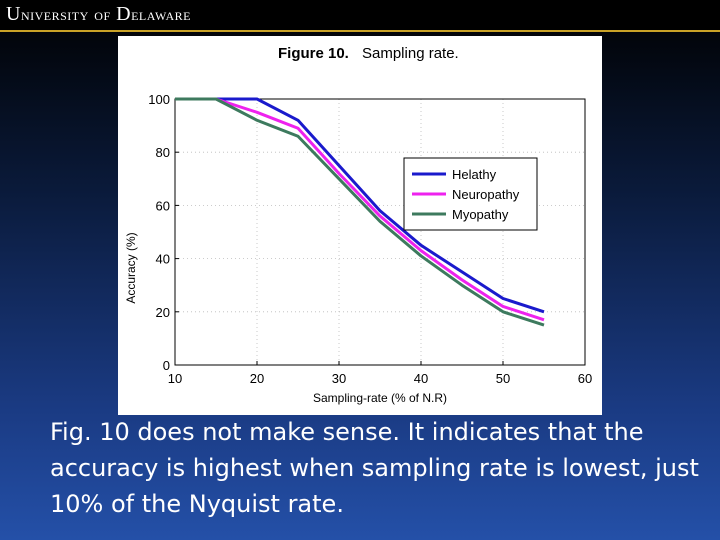 Image resolution: width=720 pixels, height=540 pixels. Describe the element at coordinates (175, 378) in the screenshot. I see `x-tick-label: 10` at that location.